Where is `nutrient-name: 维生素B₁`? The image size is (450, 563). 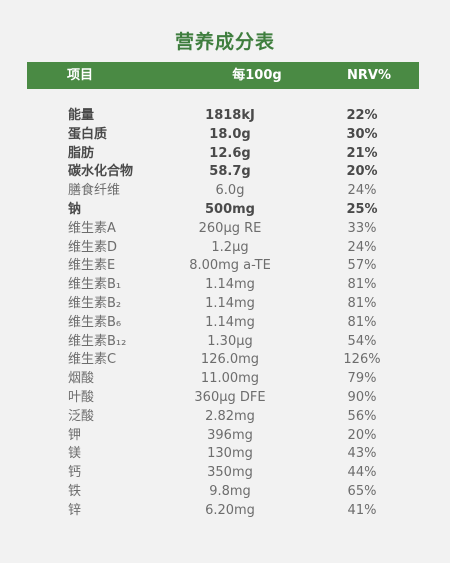 nutrient-name: 维生素B₁ is located at coordinates (95, 285).